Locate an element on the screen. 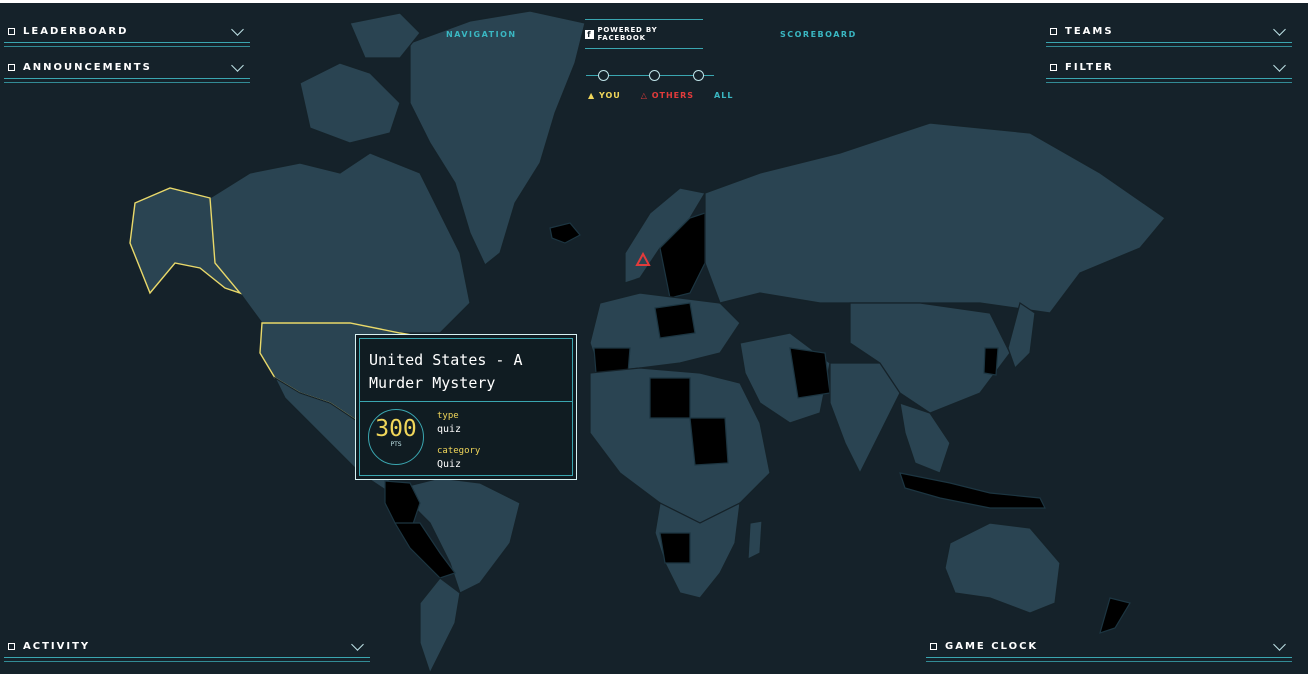 The image size is (1308, 674). powered-by-label: POWERED BY FACEBOOK is located at coordinates (627, 34).